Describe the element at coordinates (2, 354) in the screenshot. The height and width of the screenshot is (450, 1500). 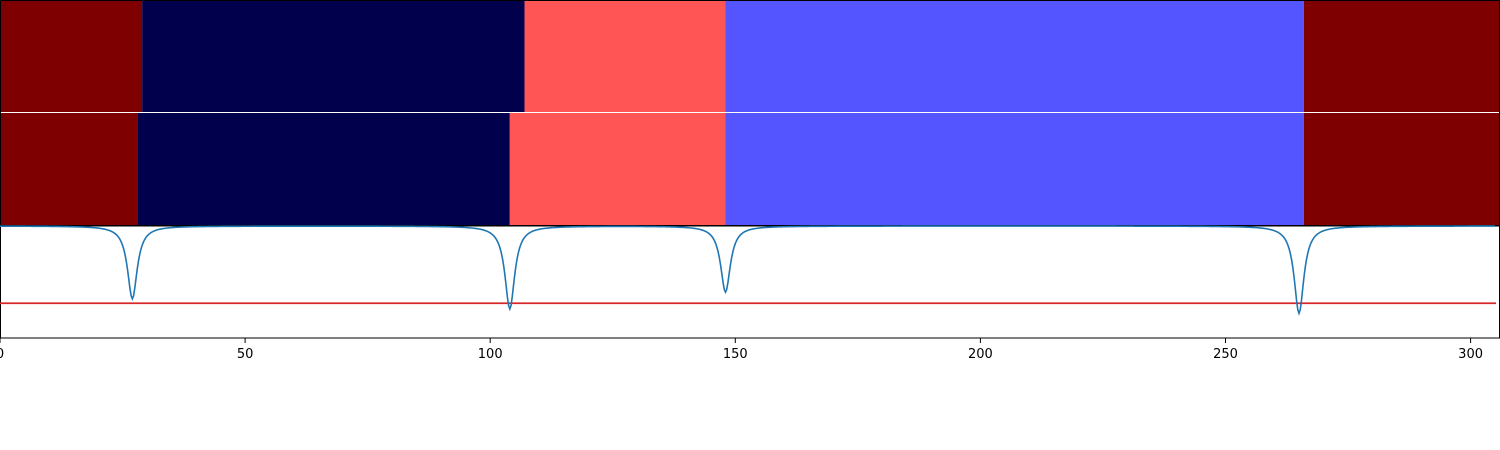
I see `x-tick-label-0: 0` at that location.